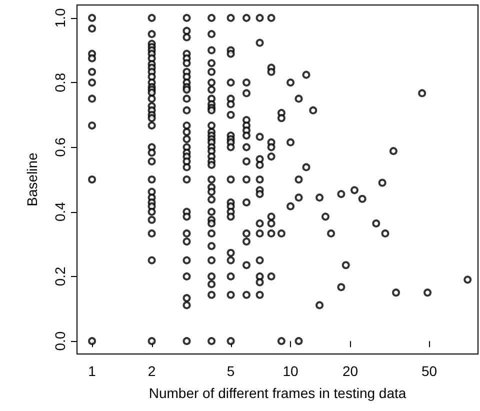 This screenshot has height=411, width=480. What do you see at coordinates (92, 371) in the screenshot?
I see `x-tick-label: 1` at bounding box center [92, 371].